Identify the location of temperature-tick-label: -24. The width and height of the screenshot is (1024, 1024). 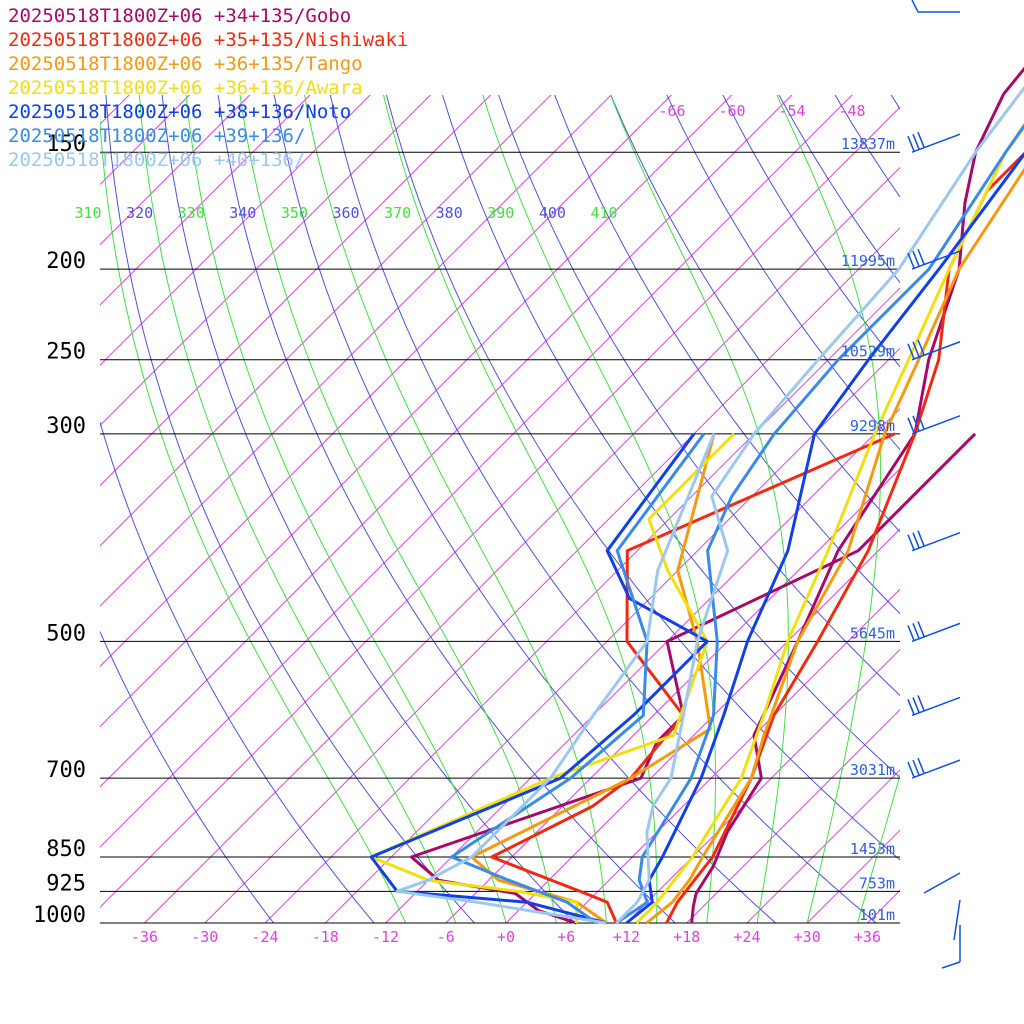
(264, 937).